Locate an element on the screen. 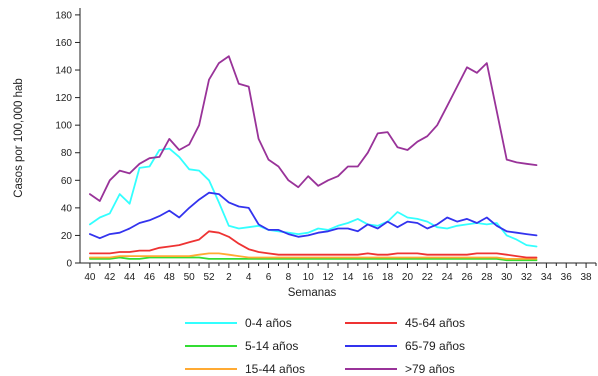 The height and width of the screenshot is (376, 598). legend-label-2: 15-44 años is located at coordinates (275, 369).